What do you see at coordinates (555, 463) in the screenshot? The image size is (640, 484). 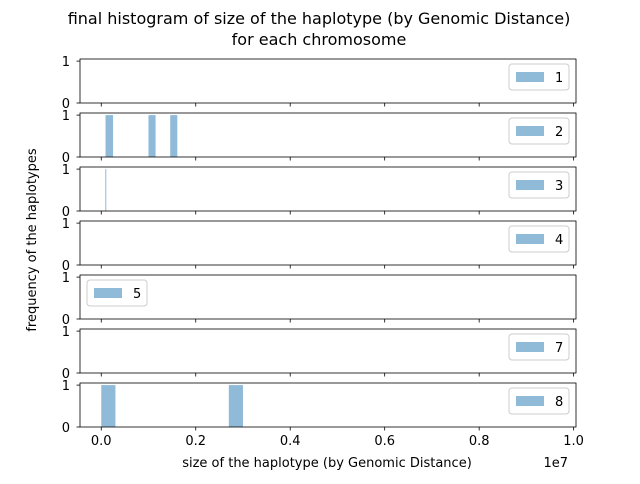 I see `x-axis-offset-label: 1e7` at bounding box center [555, 463].